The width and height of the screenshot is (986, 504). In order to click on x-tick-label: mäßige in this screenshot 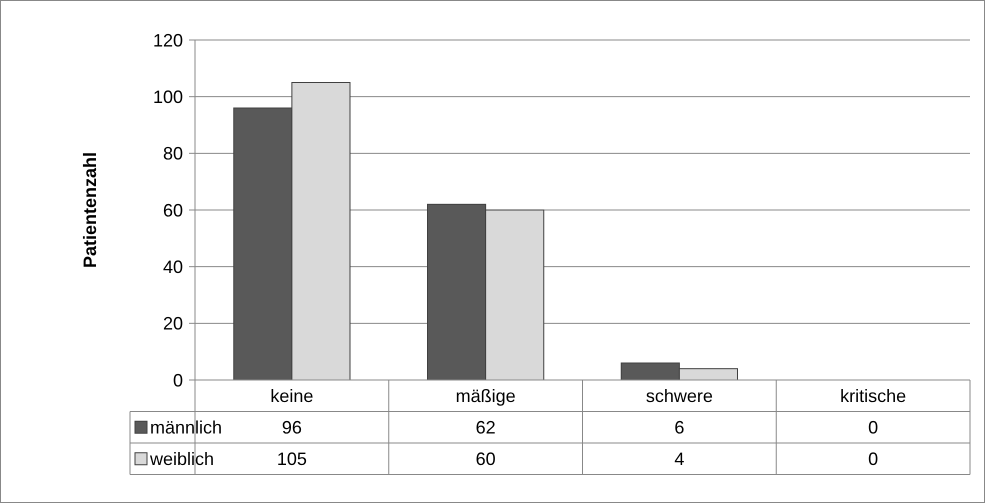, I will do `click(486, 396)`.